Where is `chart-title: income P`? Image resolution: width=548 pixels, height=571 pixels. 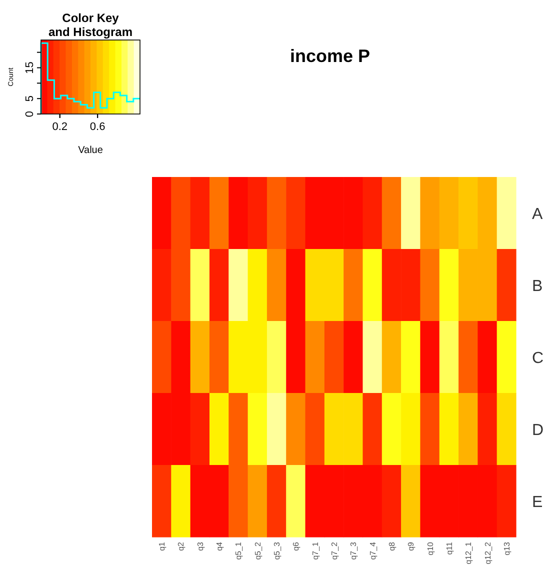 chart-title: income P is located at coordinates (330, 56).